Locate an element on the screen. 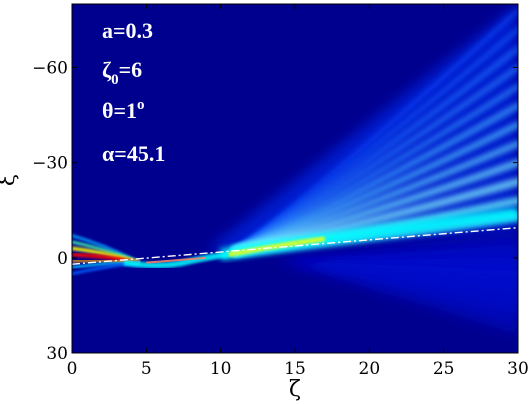 Image resolution: width=532 pixels, height=404 pixels. x-tick-label: 25 is located at coordinates (444, 369).